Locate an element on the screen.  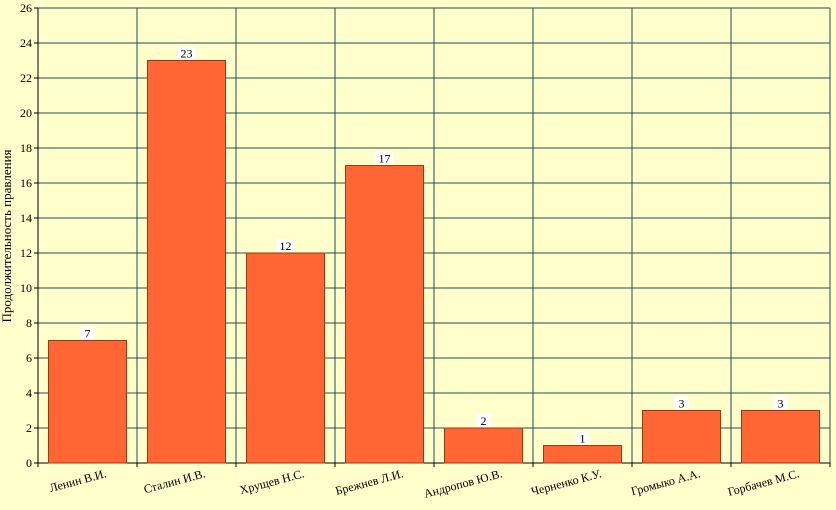
x-category-label: Ленин В.И. is located at coordinates (78, 480).